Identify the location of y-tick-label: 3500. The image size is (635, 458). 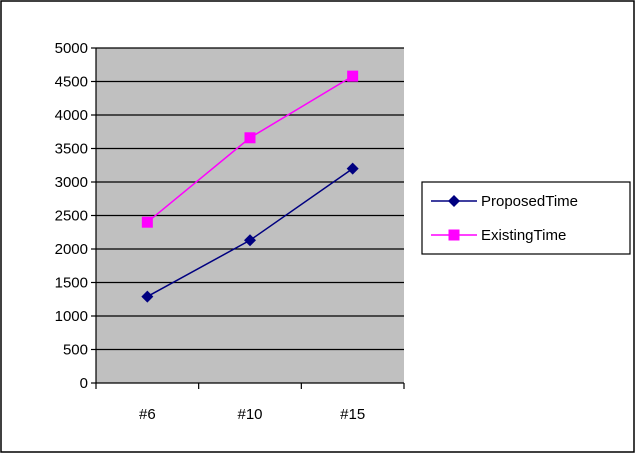
(71, 149).